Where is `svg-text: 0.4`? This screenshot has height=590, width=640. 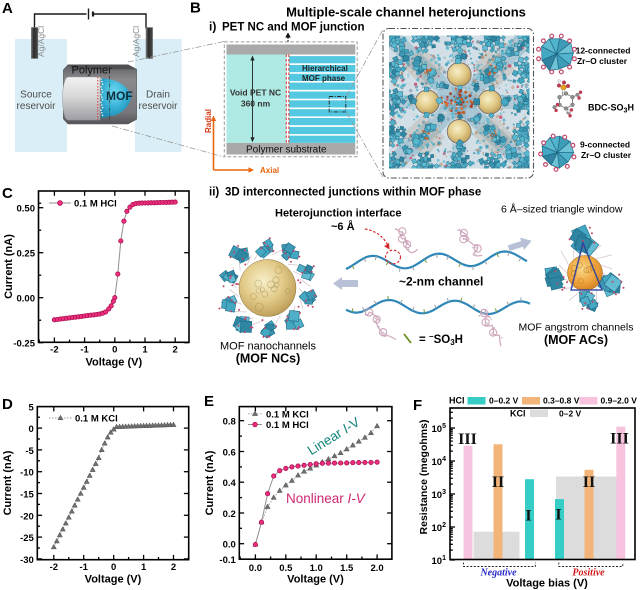
svg-text: 0.4 is located at coordinates (230, 483).